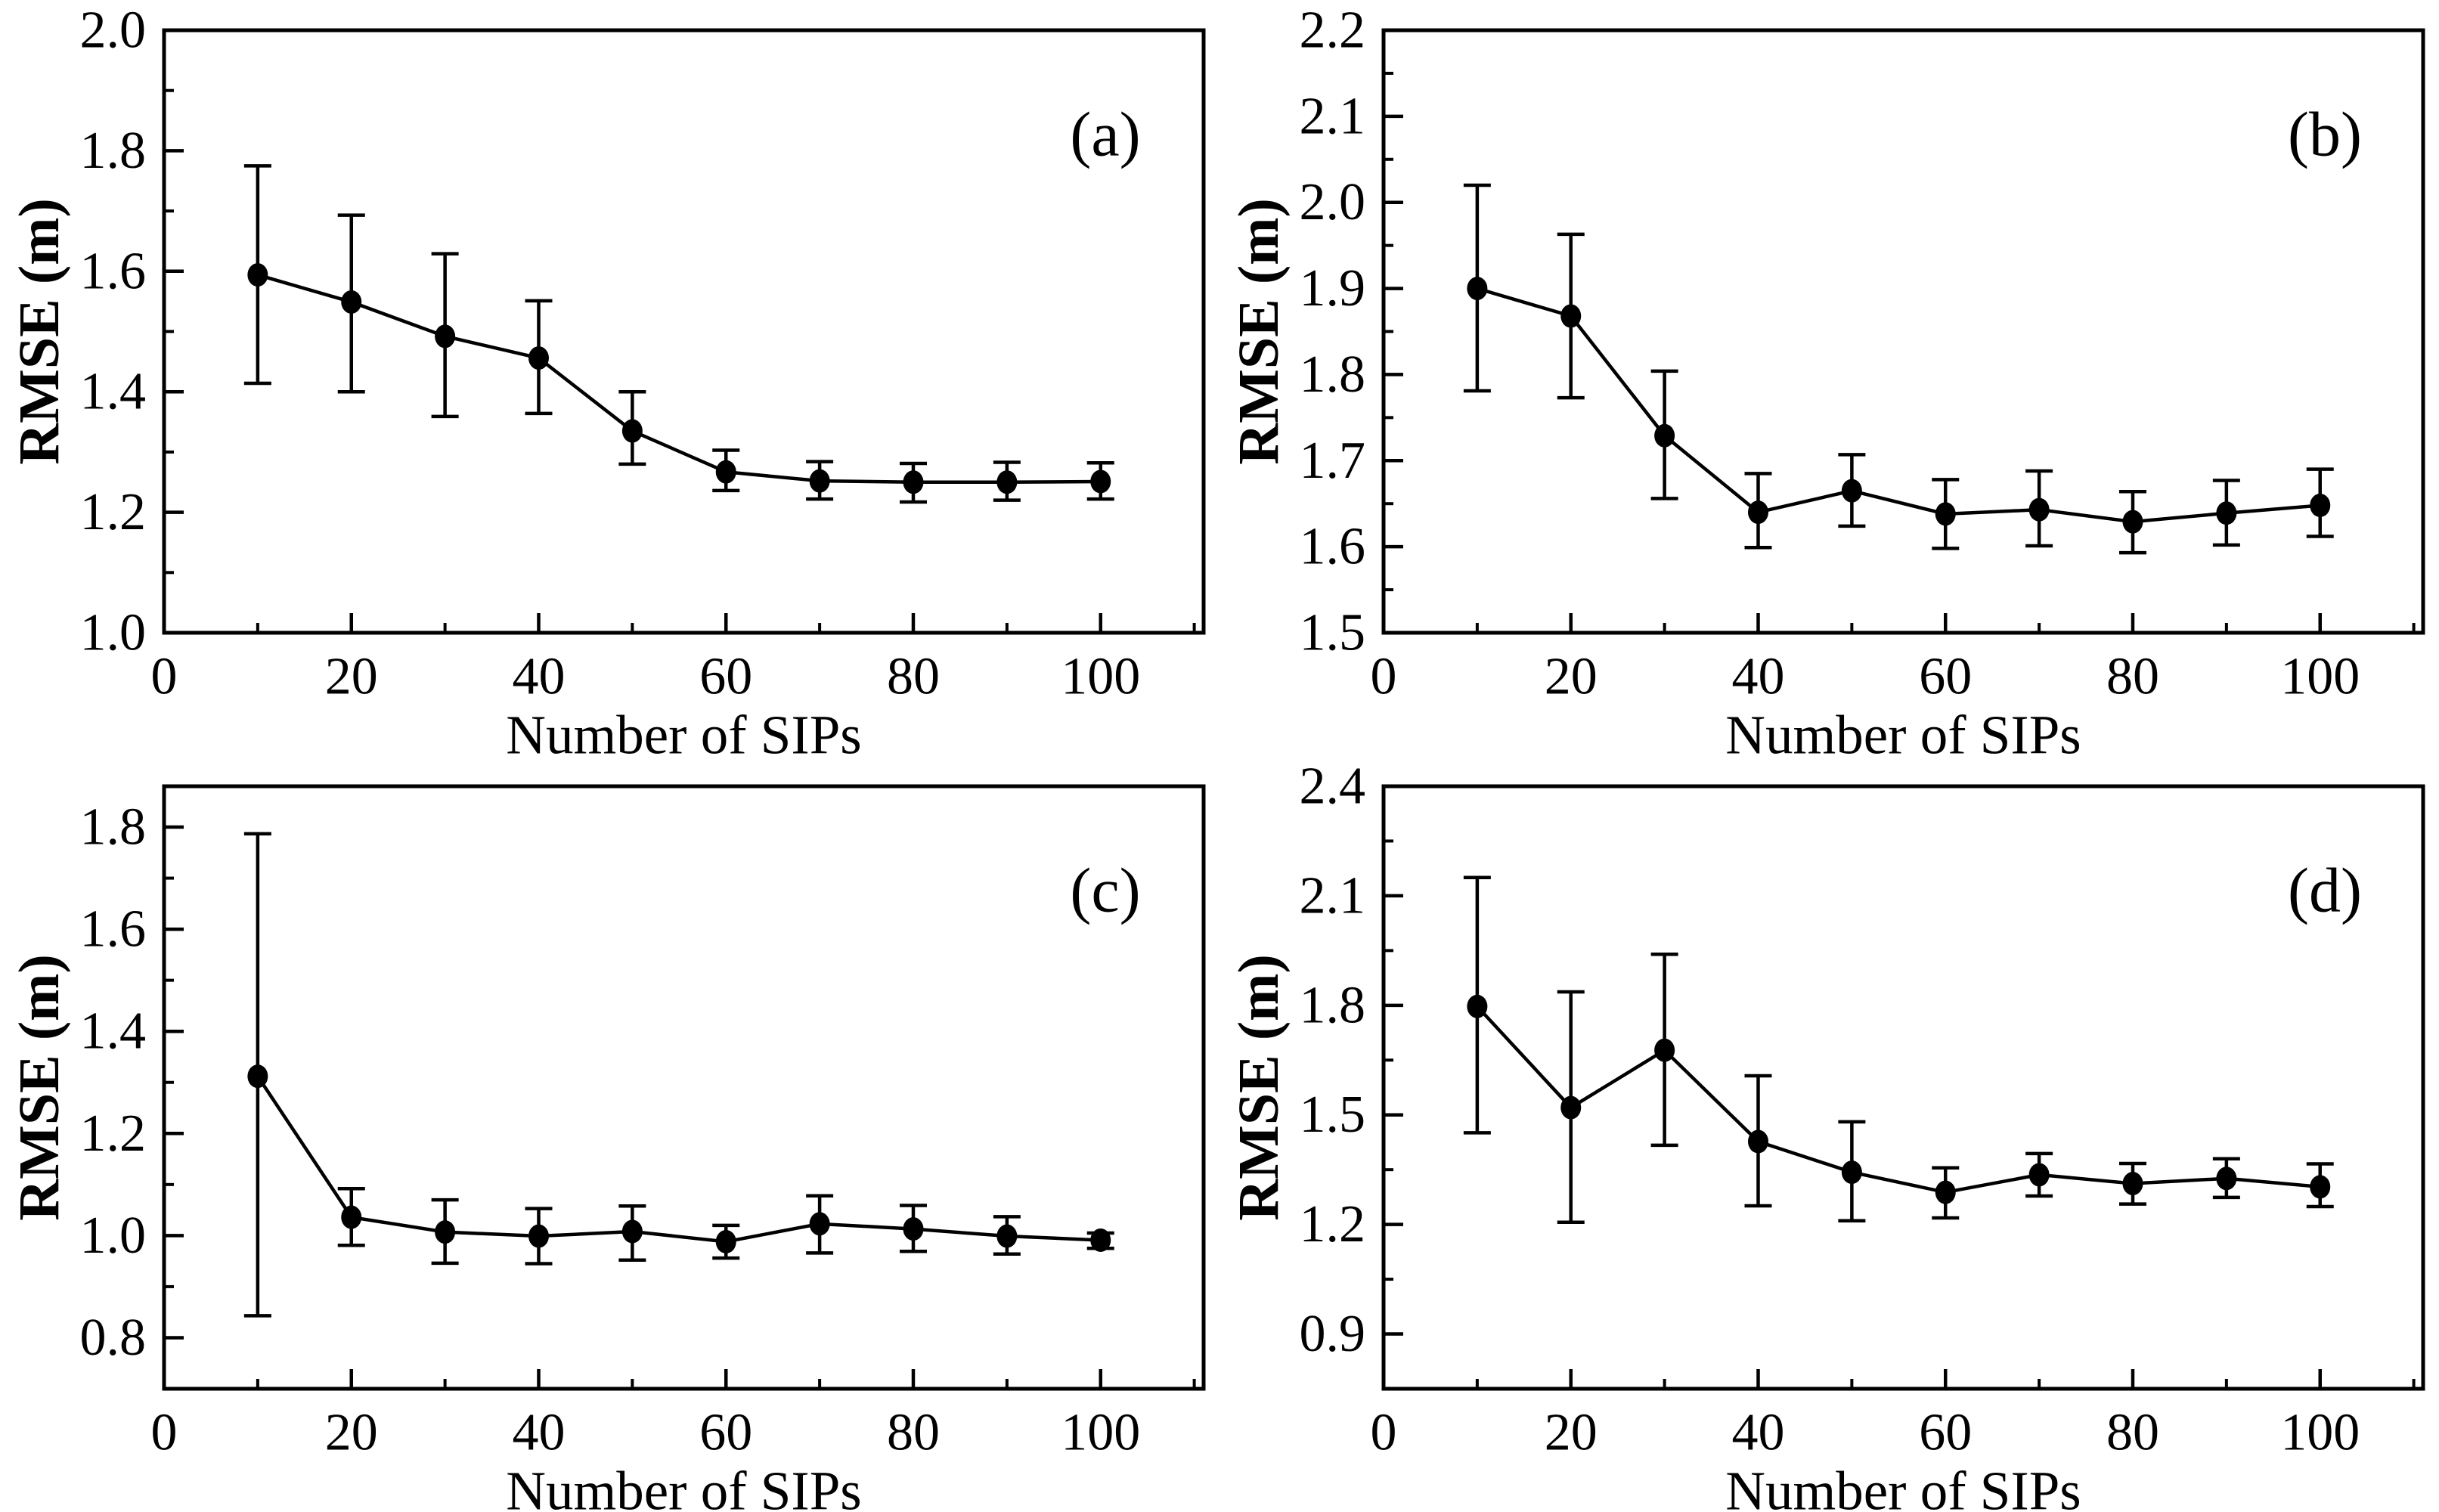 The height and width of the screenshot is (1512, 2439). I want to click on panel-letter: (c), so click(1105, 891).